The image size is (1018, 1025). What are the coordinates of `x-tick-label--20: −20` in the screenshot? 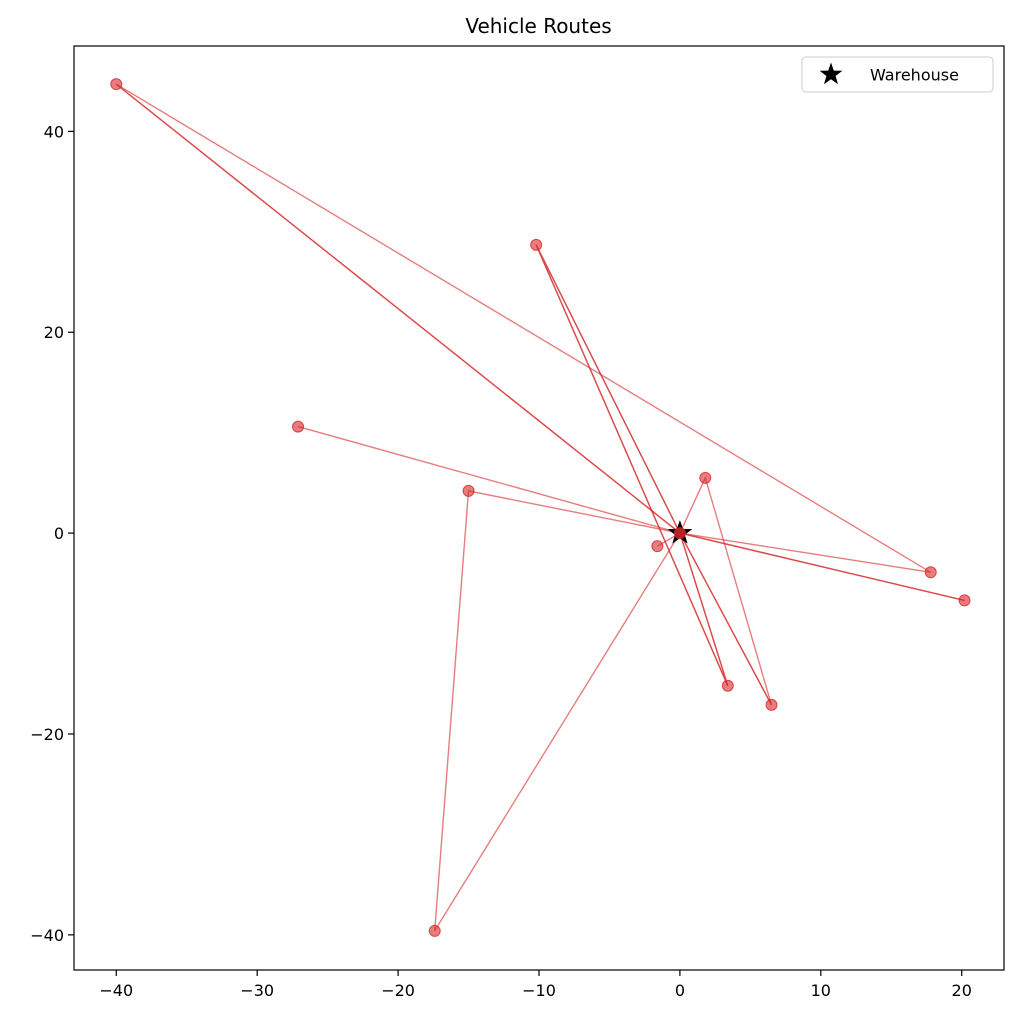 It's located at (398, 990).